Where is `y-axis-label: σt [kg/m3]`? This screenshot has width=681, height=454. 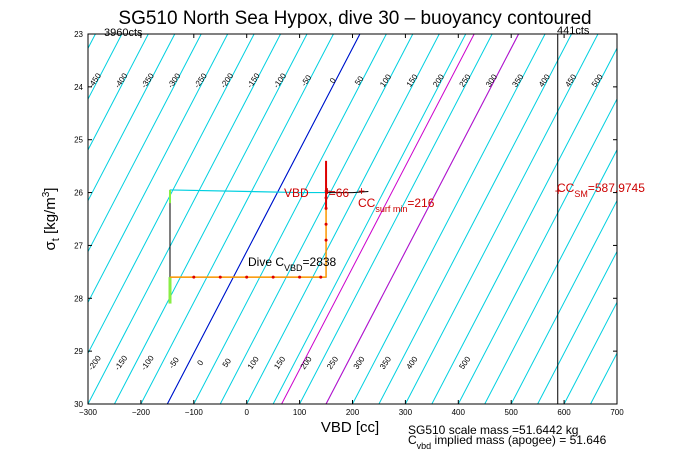 y-axis-label: σt [kg/m3] is located at coordinates (51, 219).